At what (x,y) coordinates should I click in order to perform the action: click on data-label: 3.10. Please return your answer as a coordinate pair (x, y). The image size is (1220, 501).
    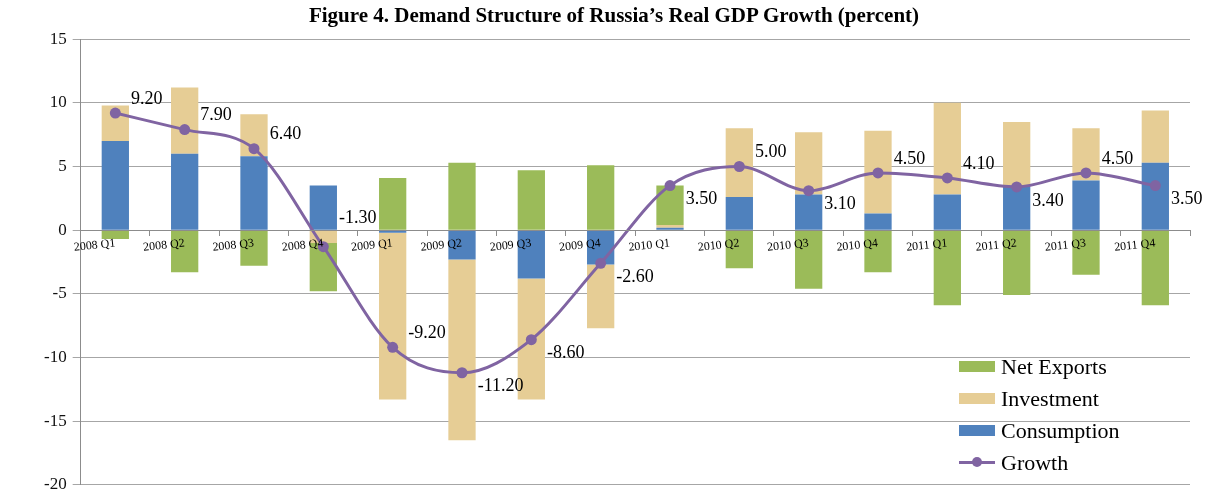
    Looking at the image, I should click on (840, 203).